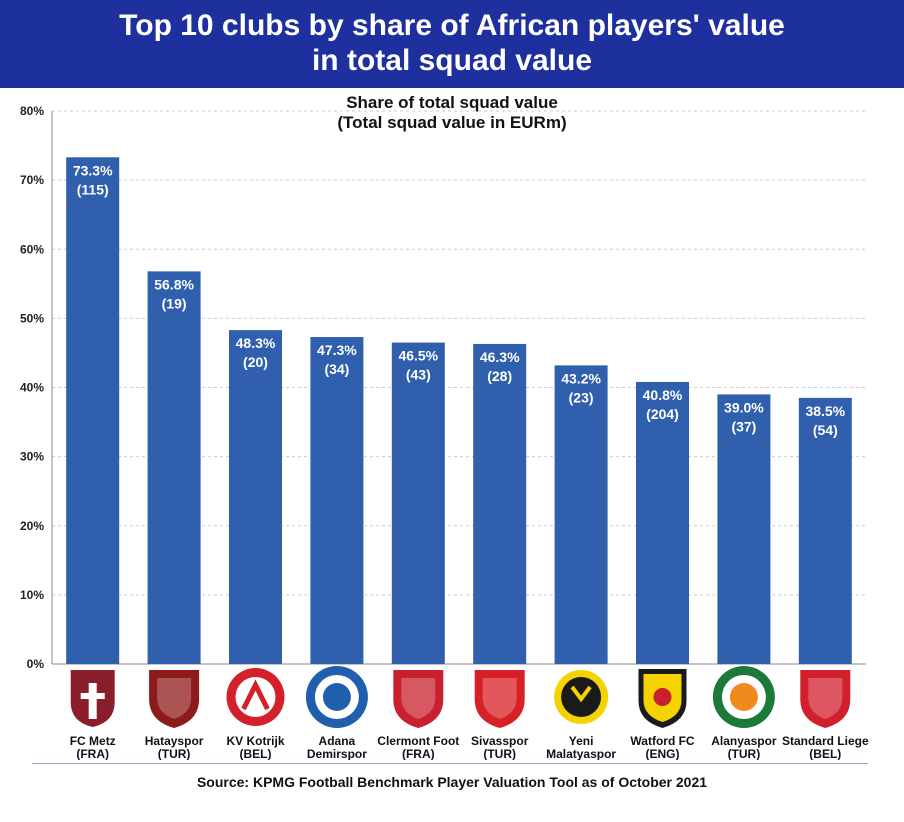  I want to click on y-tick-label: 70%, so click(32, 180).